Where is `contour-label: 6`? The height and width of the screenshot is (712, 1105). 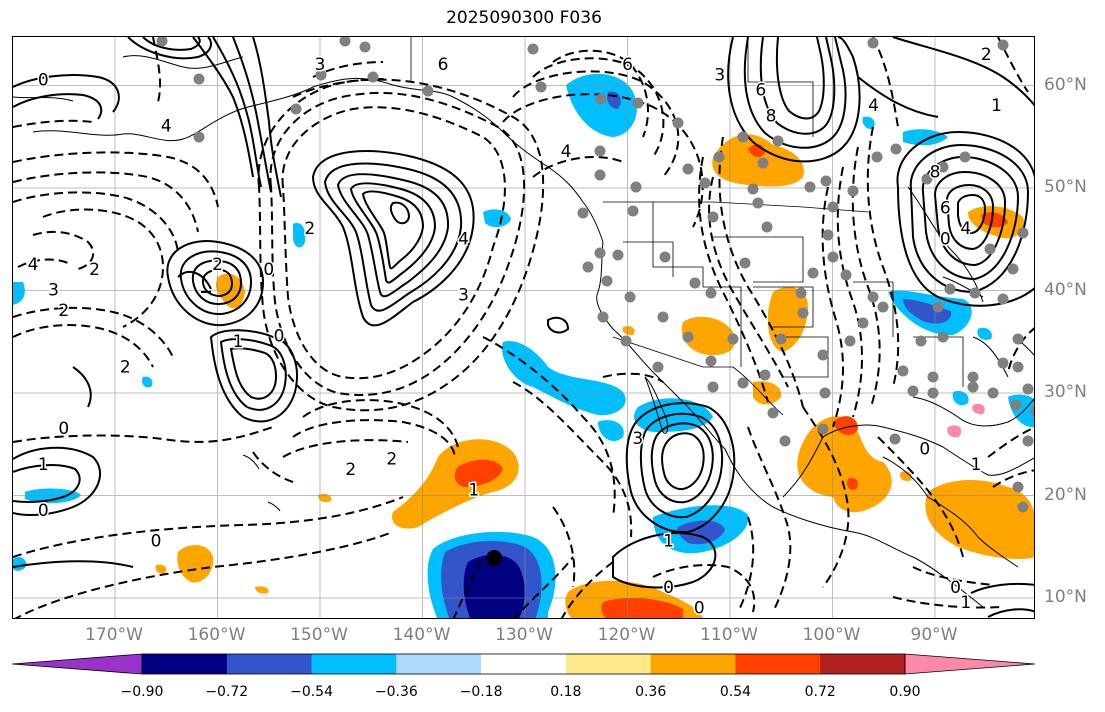
contour-label: 6 is located at coordinates (760, 91).